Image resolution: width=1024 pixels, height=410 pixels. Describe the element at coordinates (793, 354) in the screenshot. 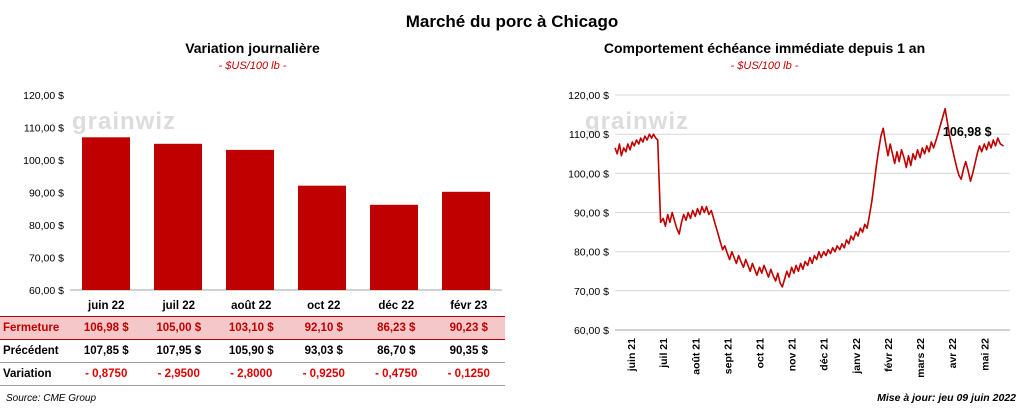

I see `line-x-tick-label: nov 21` at that location.